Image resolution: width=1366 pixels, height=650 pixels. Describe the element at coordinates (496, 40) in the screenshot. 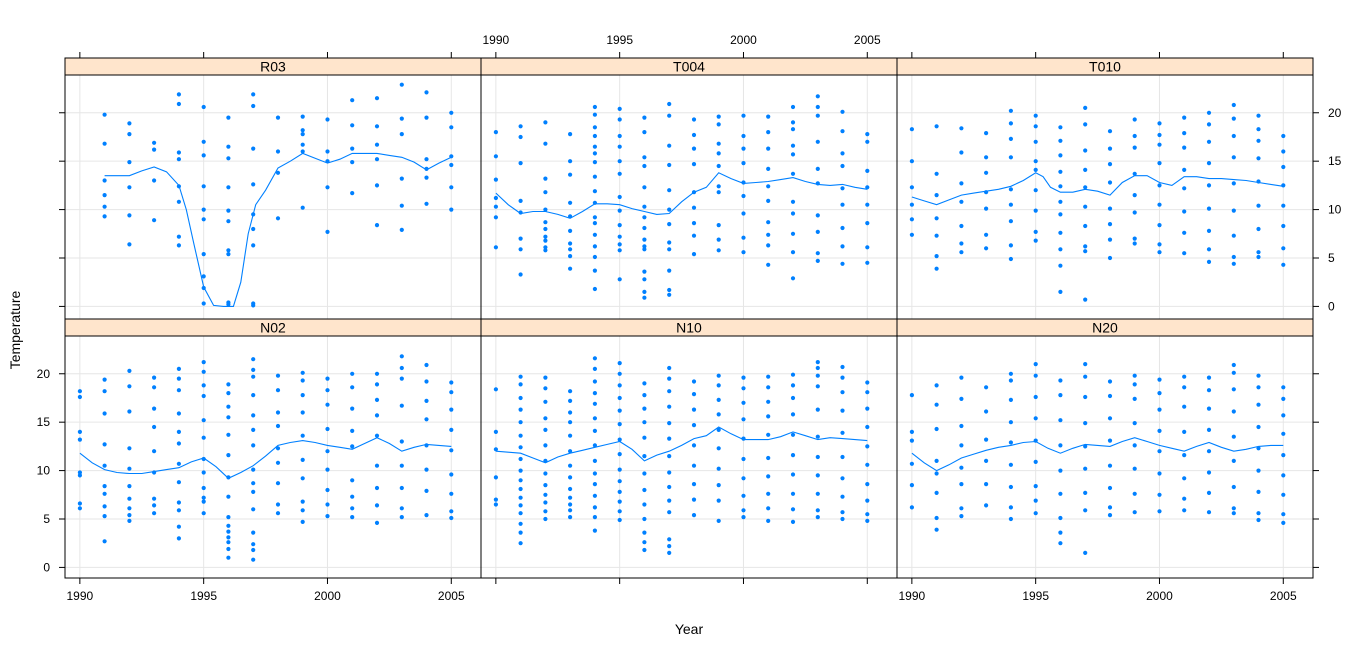

I see `x-tick-label: 1990` at that location.